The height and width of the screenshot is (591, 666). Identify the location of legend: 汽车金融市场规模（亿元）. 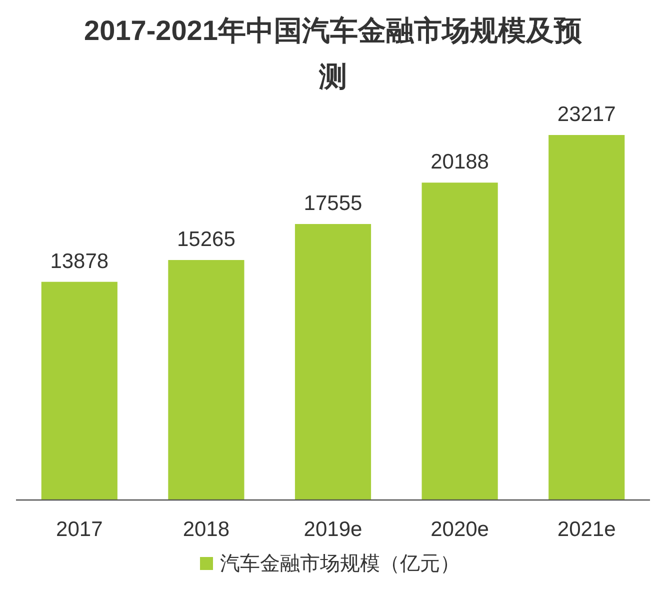
(340, 564).